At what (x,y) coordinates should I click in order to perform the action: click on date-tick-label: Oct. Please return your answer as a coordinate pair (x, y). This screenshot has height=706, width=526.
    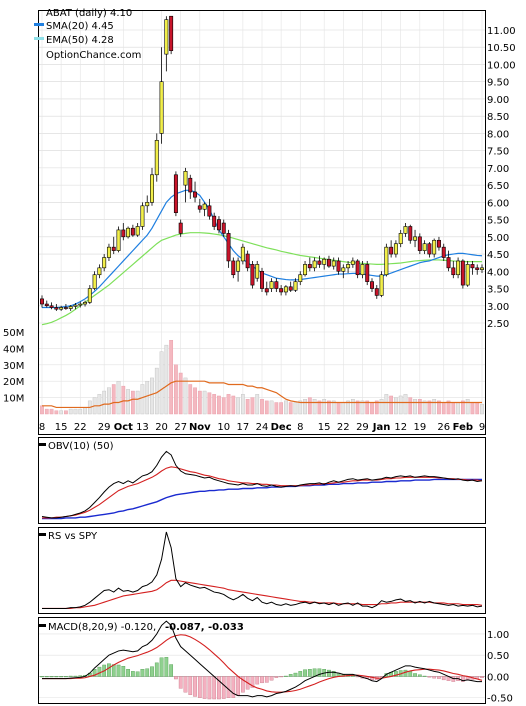
    Looking at the image, I should click on (123, 427).